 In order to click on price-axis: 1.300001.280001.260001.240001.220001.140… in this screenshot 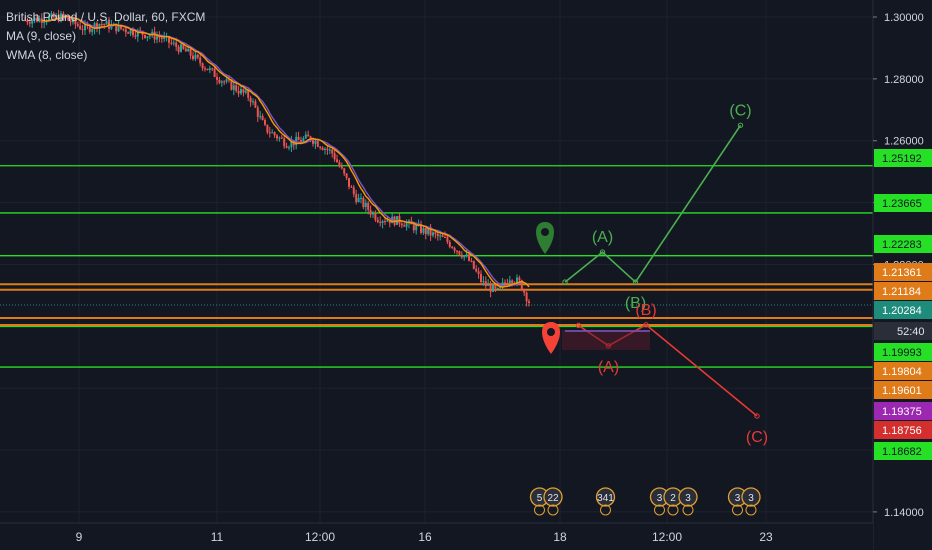, I will do `click(902, 275)`.